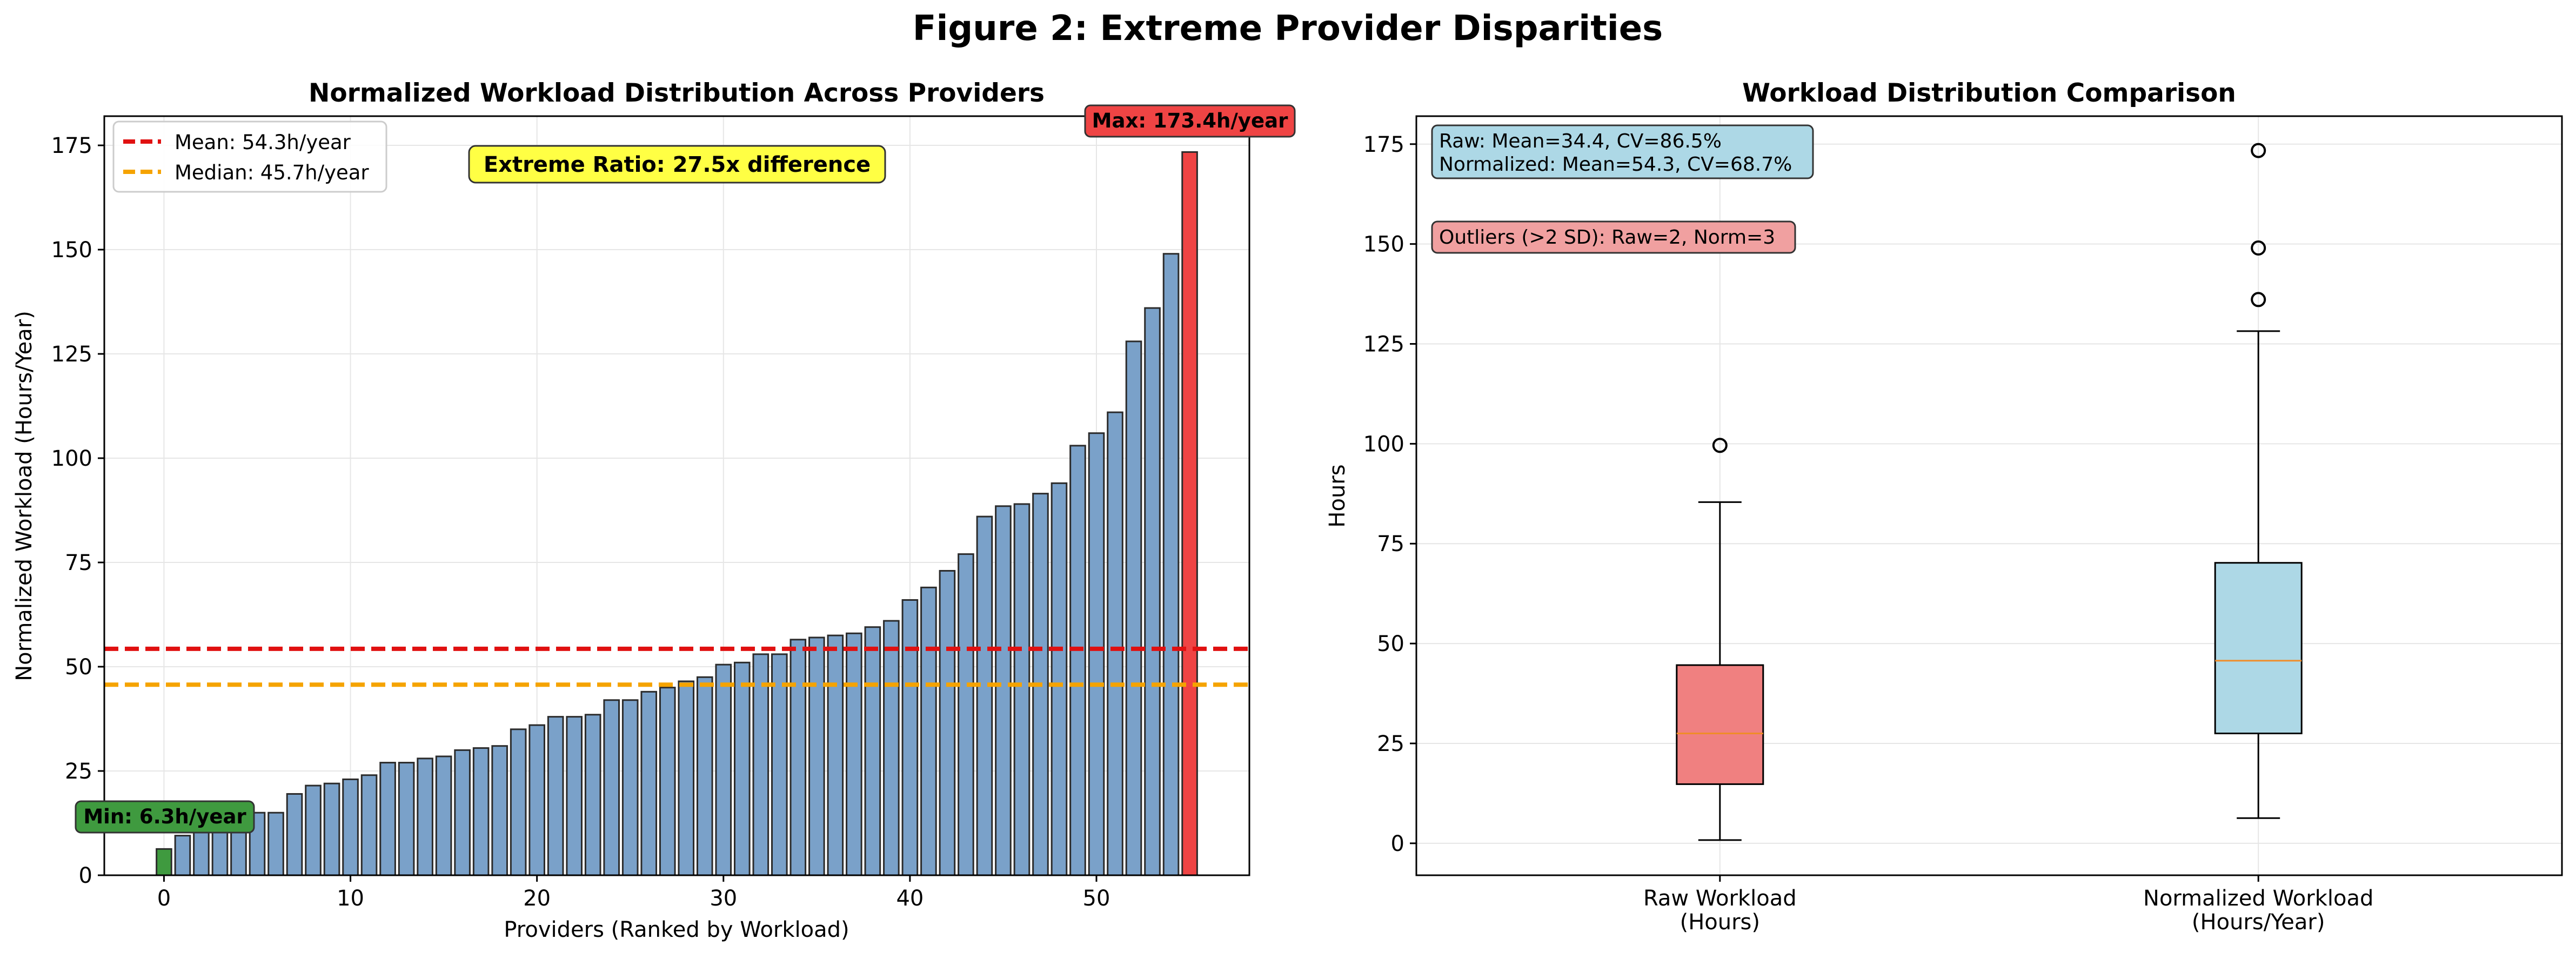  Describe the element at coordinates (2258, 922) in the screenshot. I see `right-x-tick-label: (Hours/Year)` at that location.